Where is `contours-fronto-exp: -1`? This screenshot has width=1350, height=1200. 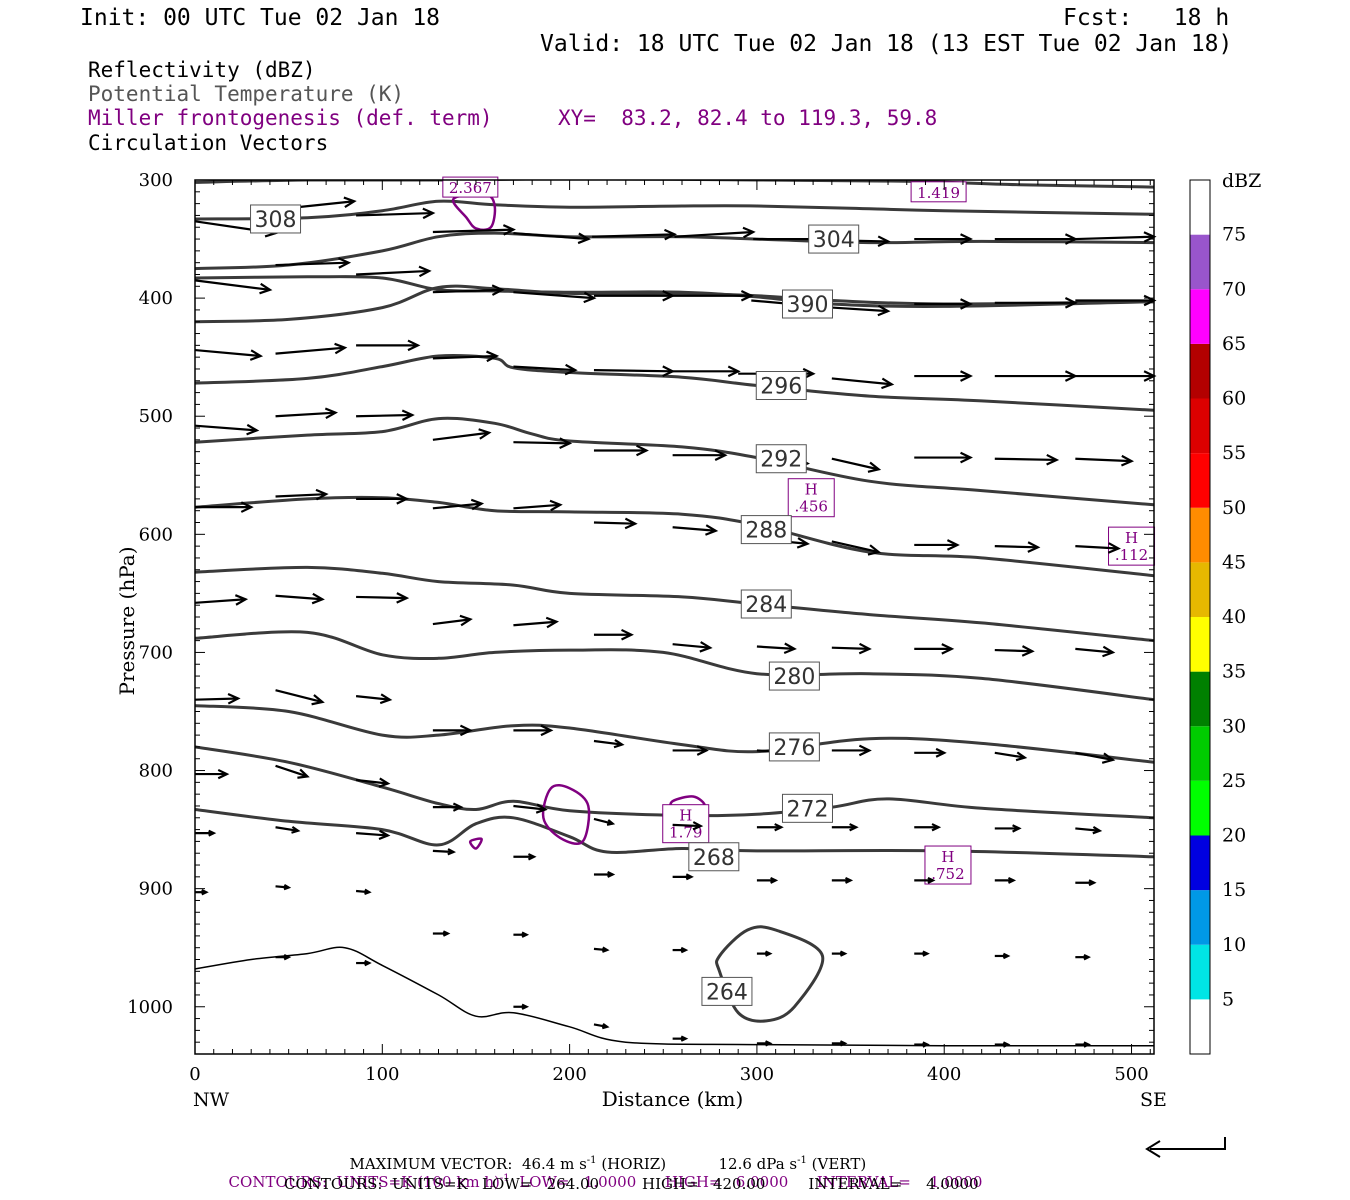 contours-fronto-exp: -1 is located at coordinates (504, 1178).